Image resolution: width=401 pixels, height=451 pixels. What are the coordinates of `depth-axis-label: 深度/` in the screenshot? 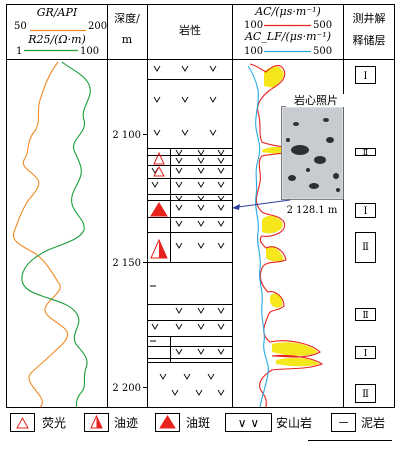 It's located at (127, 18).